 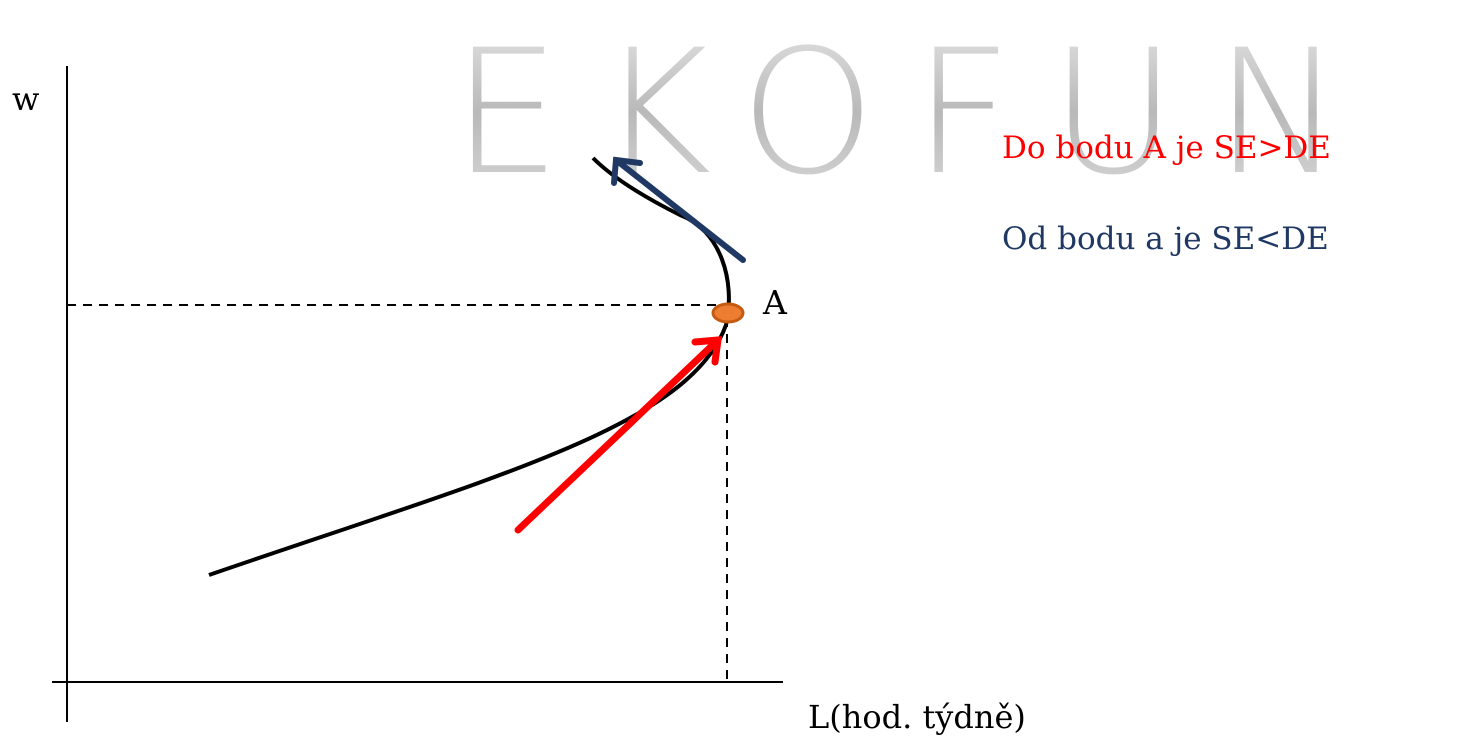 I want to click on note-above-point-a: Od bodu a je SE<DE, so click(x=1165, y=239).